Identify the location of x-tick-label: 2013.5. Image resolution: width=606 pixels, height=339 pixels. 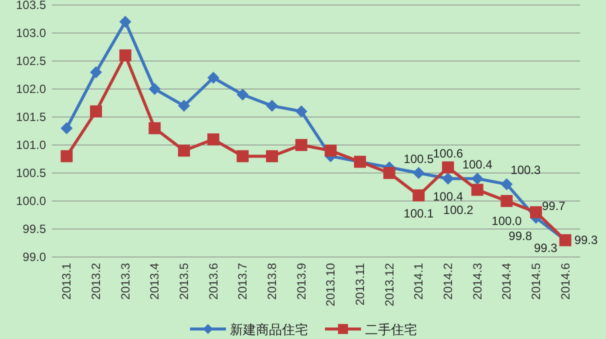
(184, 281).